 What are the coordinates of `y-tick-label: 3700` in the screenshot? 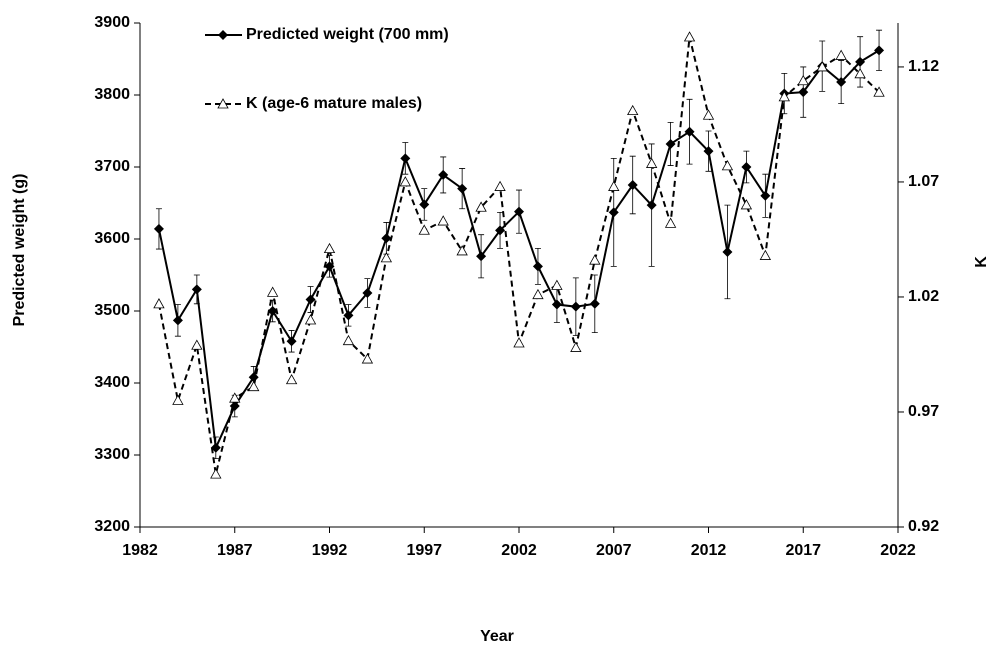 It's located at (112, 166).